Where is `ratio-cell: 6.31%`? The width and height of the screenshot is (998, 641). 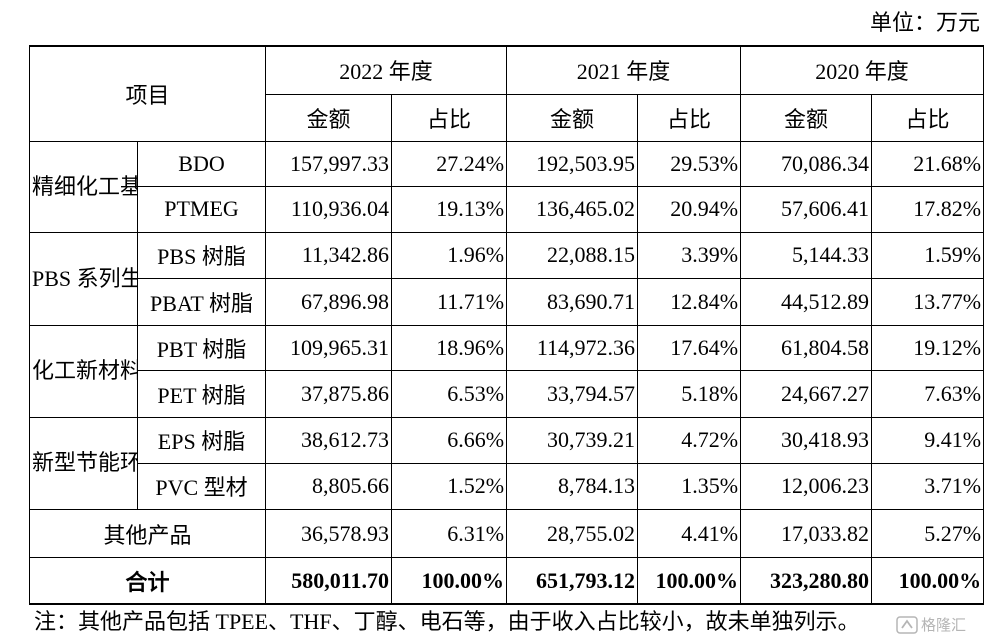 ratio-cell: 6.31% is located at coordinates (449, 534).